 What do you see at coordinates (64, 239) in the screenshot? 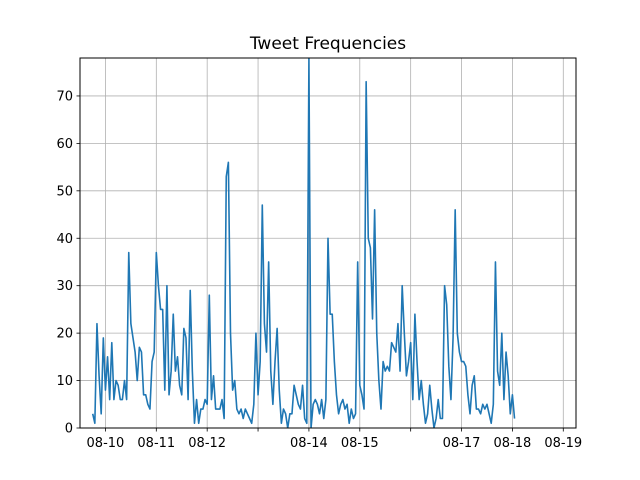
I see `y-tick-label: 40` at bounding box center [64, 239].